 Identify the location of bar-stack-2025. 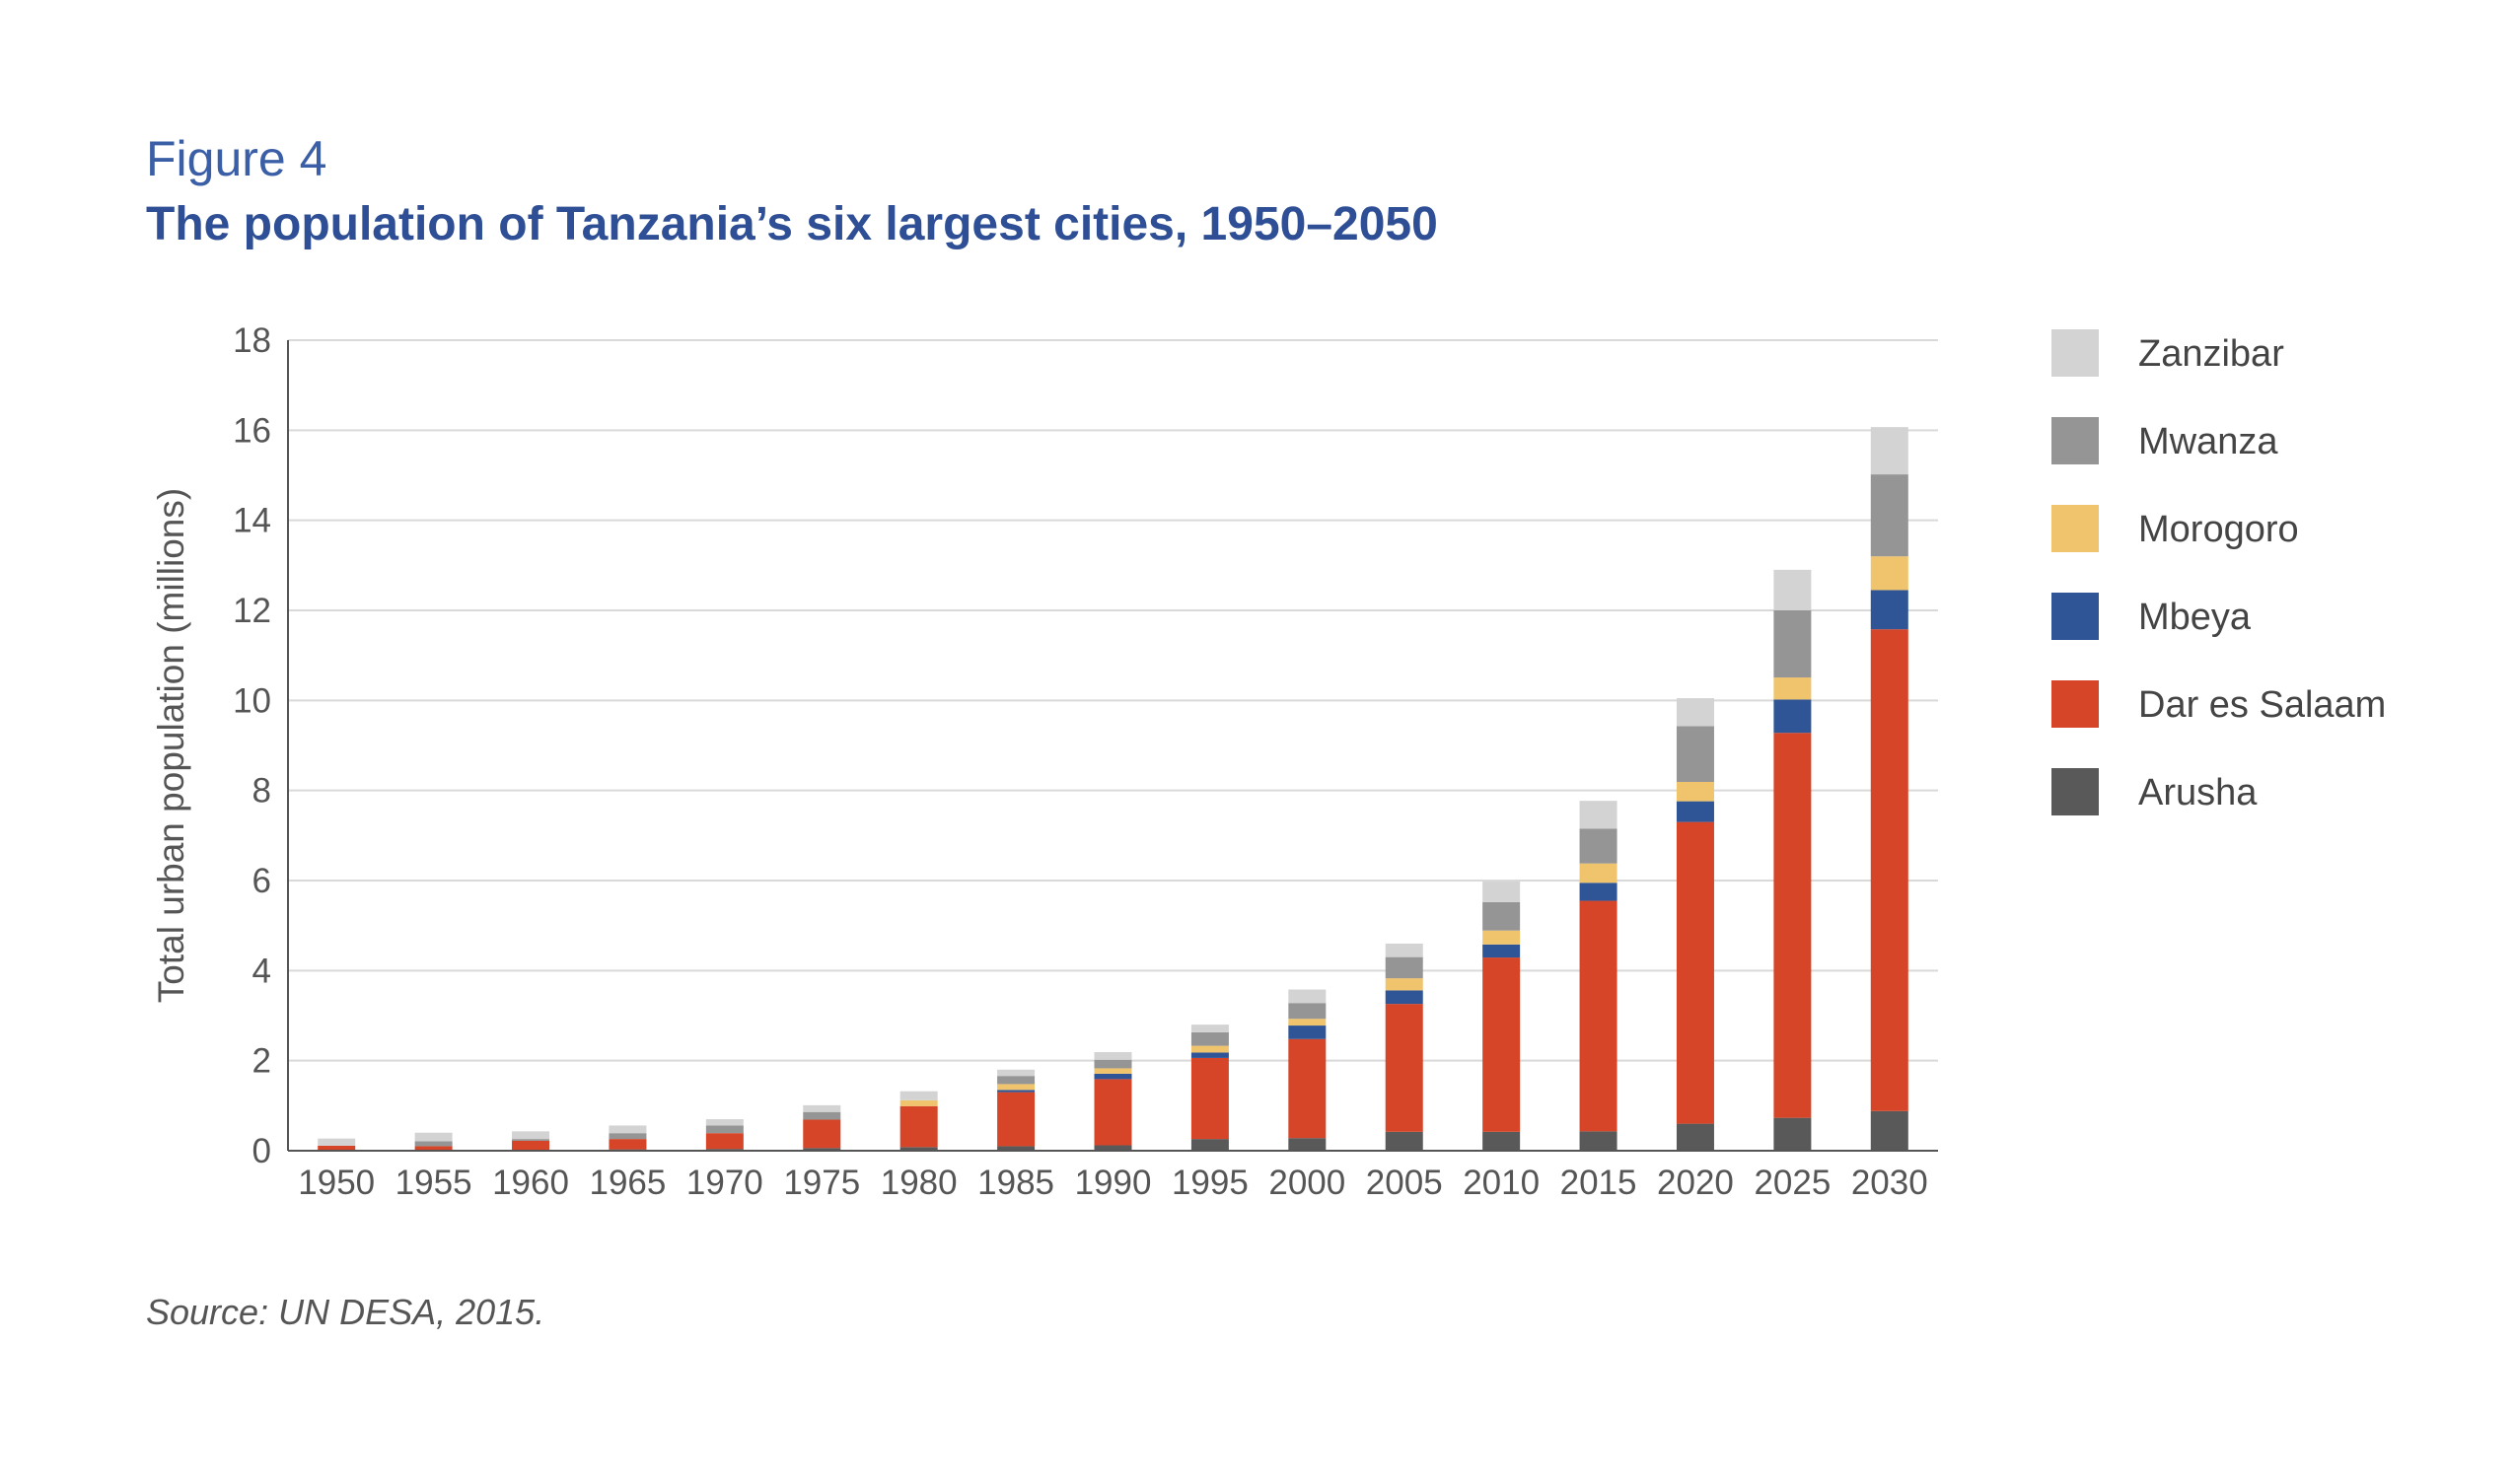
(1793, 860).